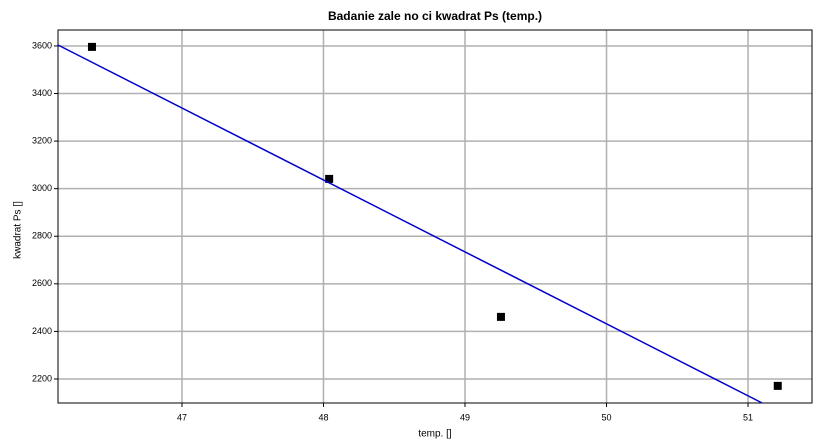 Image resolution: width=829 pixels, height=446 pixels. I want to click on y-tick-label: 2400, so click(42, 331).